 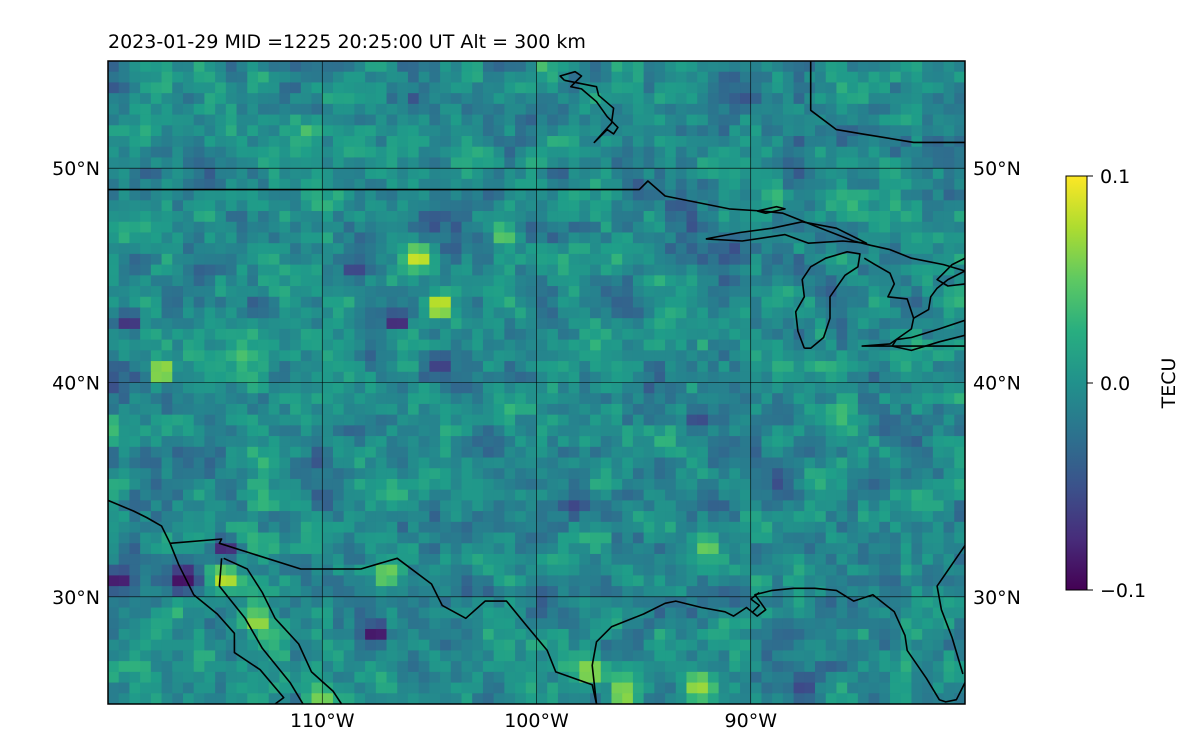 I want to click on colorbar-label: TECU, so click(x=1169, y=384).